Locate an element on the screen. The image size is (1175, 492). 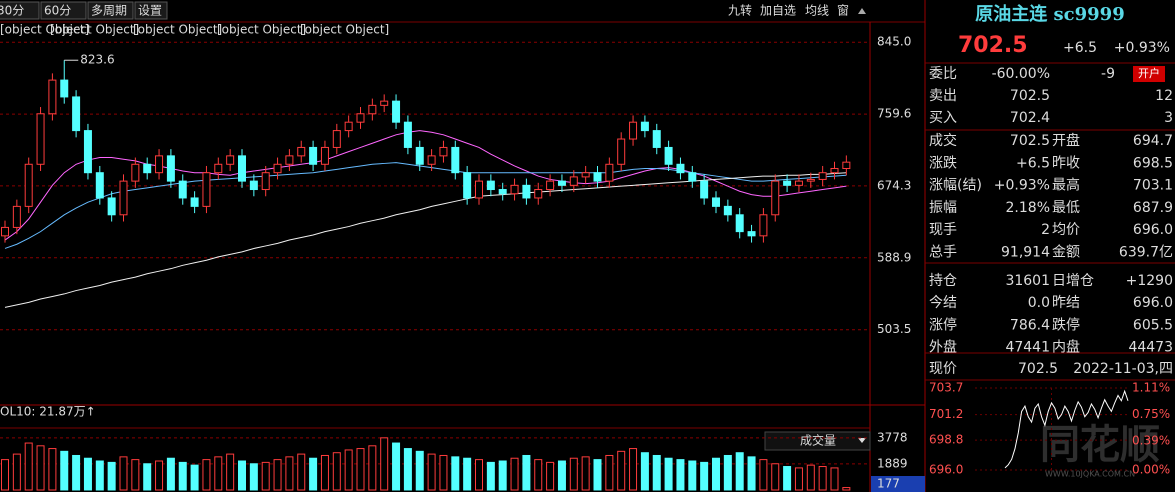
toolbar-label: 加自选 is located at coordinates (778, 11).